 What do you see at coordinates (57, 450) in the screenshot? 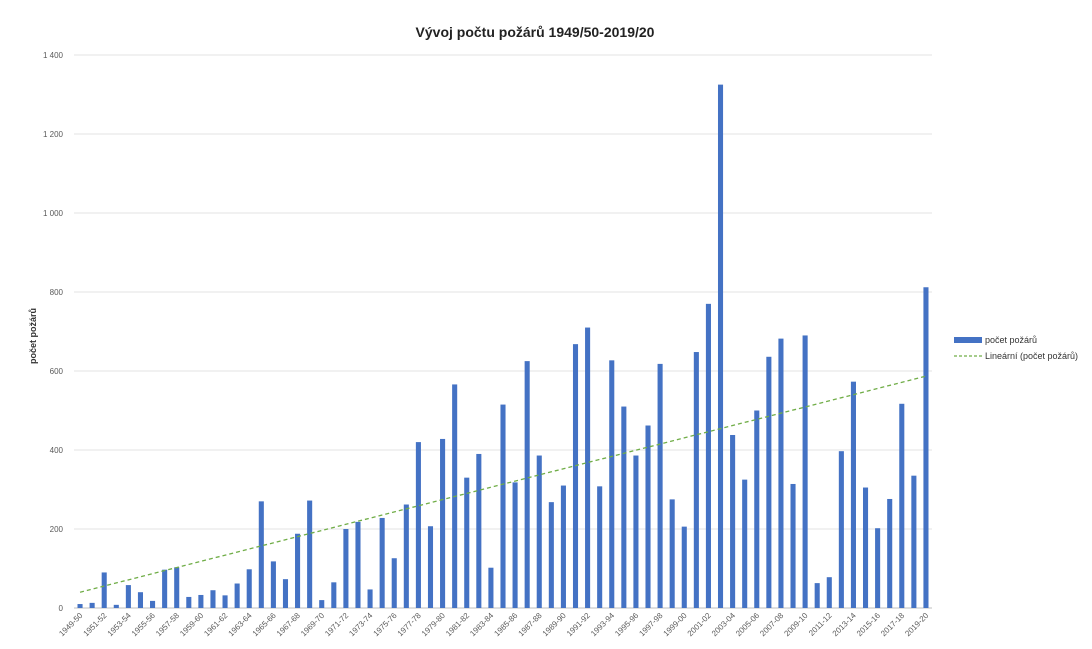
I see `y-tick-label: 400` at bounding box center [57, 450].